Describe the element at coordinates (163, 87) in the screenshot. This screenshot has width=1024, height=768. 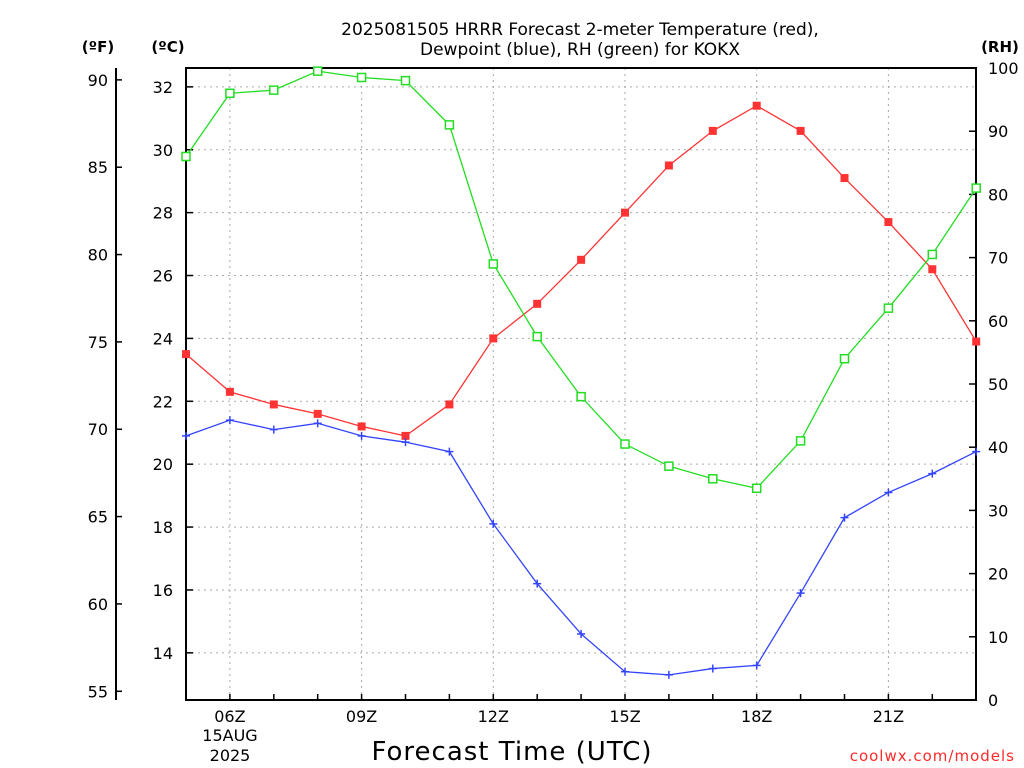
I see `celsius-tick-label: 32` at that location.